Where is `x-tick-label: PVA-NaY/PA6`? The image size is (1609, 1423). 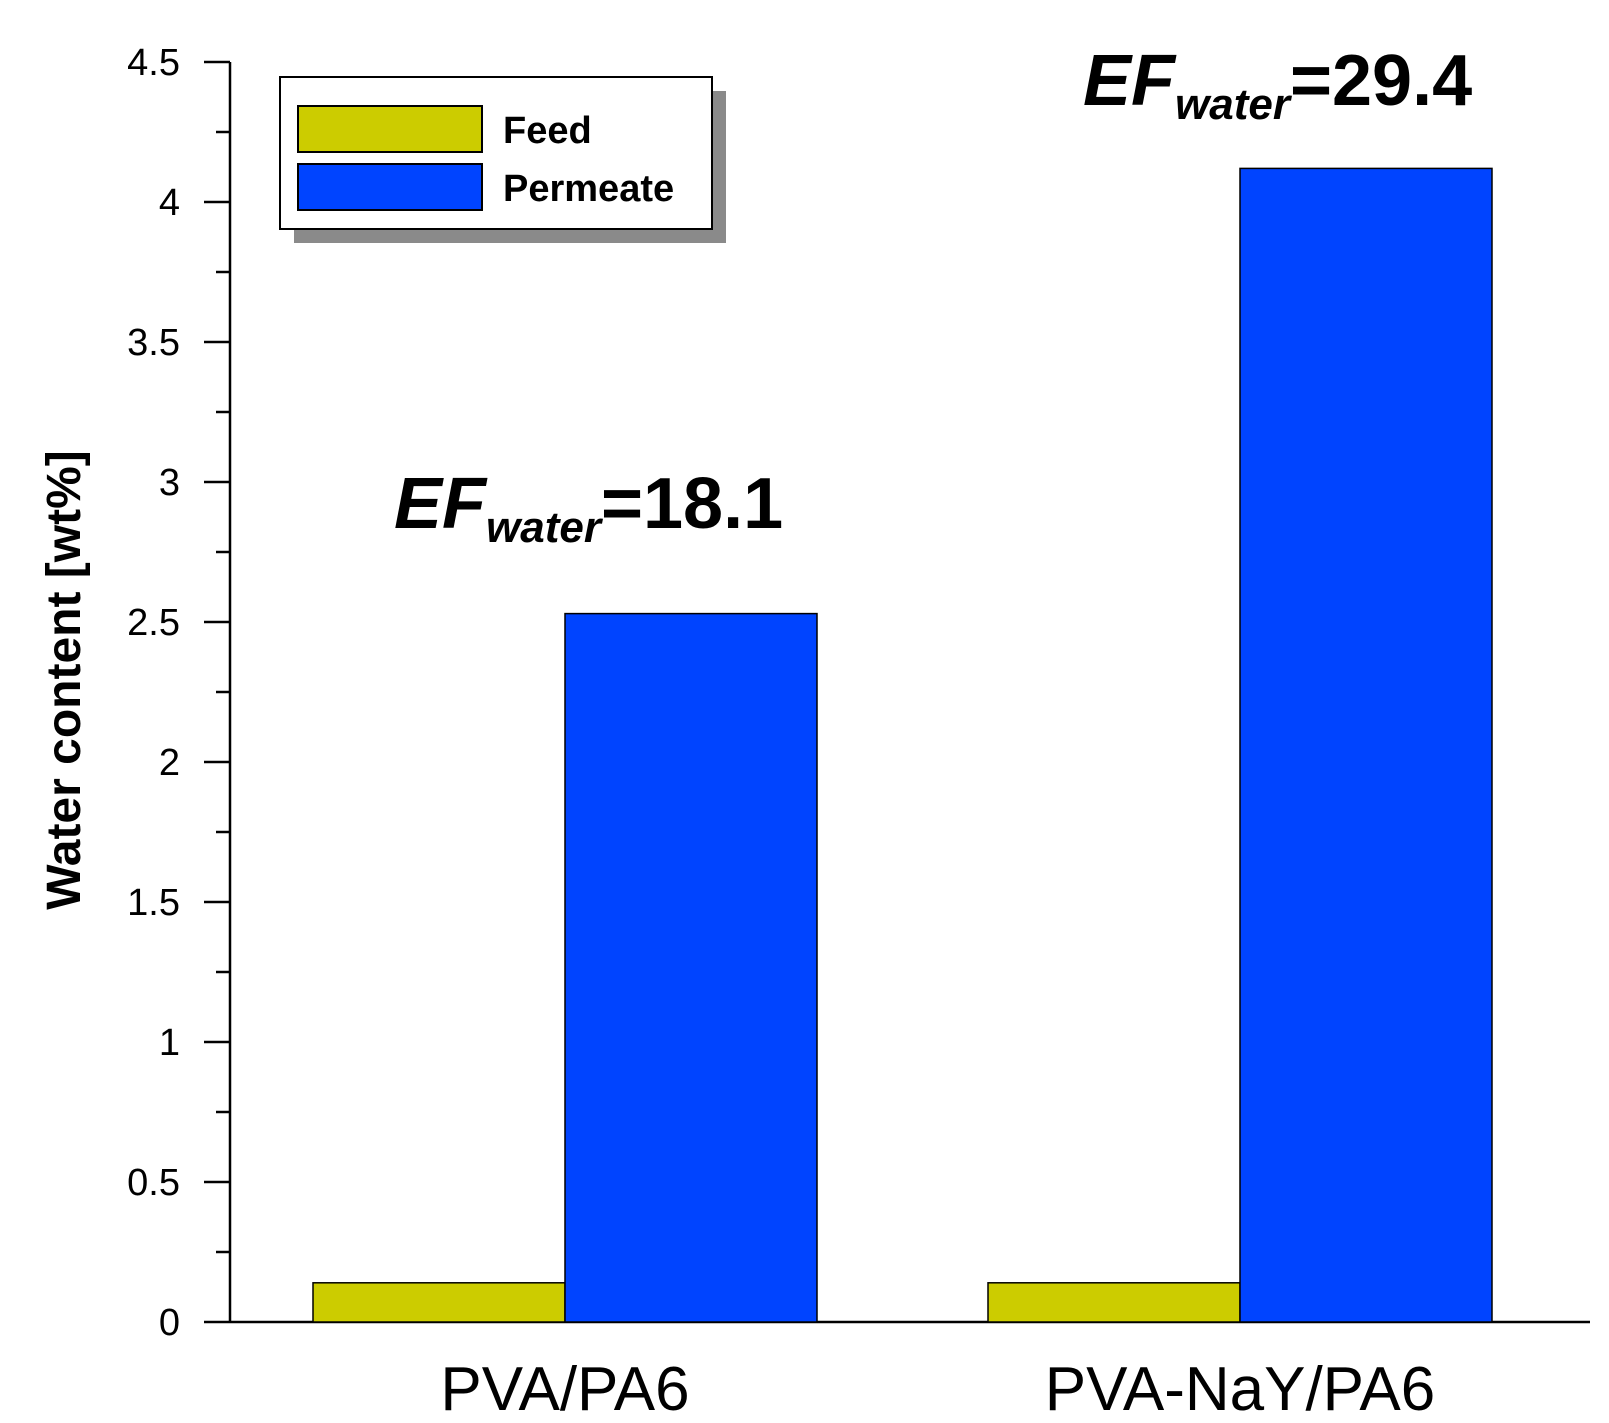
x-tick-label: PVA-NaY/PA6 is located at coordinates (1240, 1389).